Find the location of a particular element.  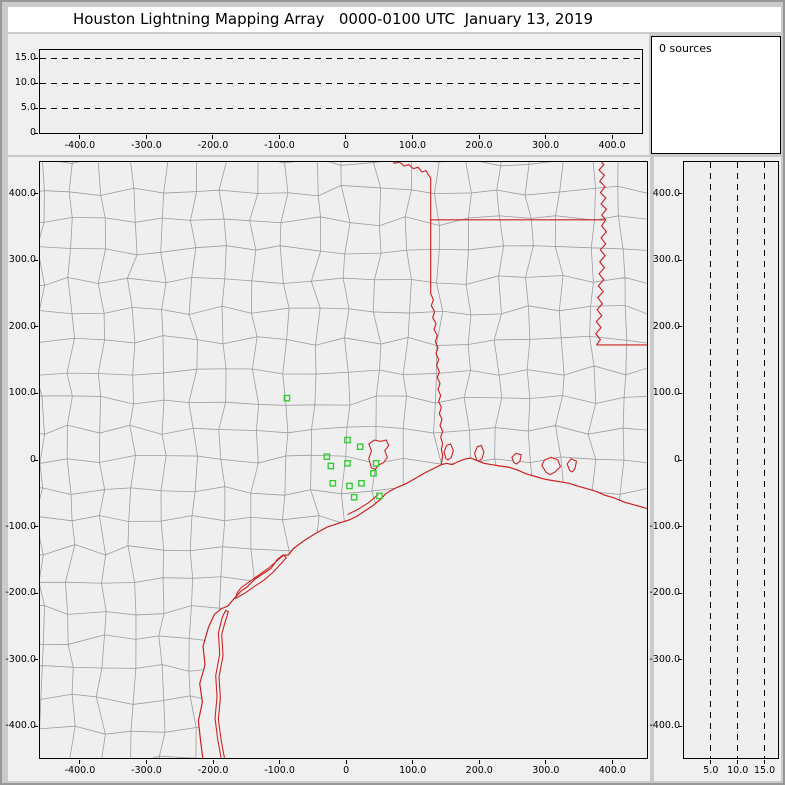

ew-x-tick-label: 300.0 is located at coordinates (545, 145).